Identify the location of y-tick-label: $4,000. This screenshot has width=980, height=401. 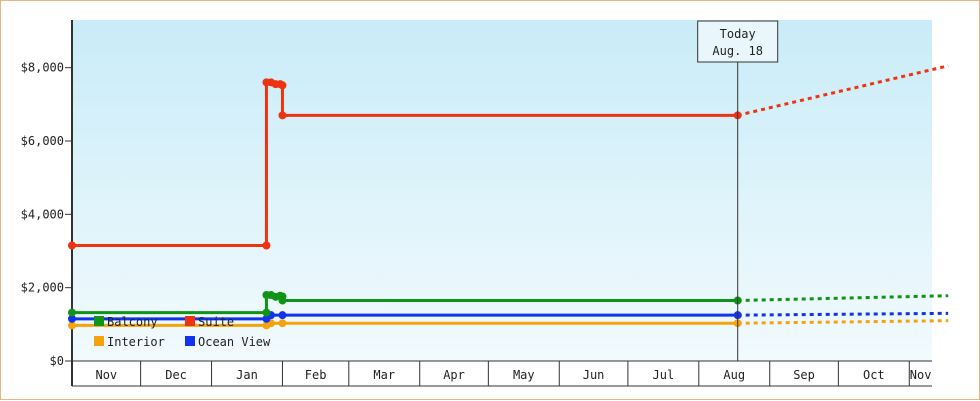
(42, 214).